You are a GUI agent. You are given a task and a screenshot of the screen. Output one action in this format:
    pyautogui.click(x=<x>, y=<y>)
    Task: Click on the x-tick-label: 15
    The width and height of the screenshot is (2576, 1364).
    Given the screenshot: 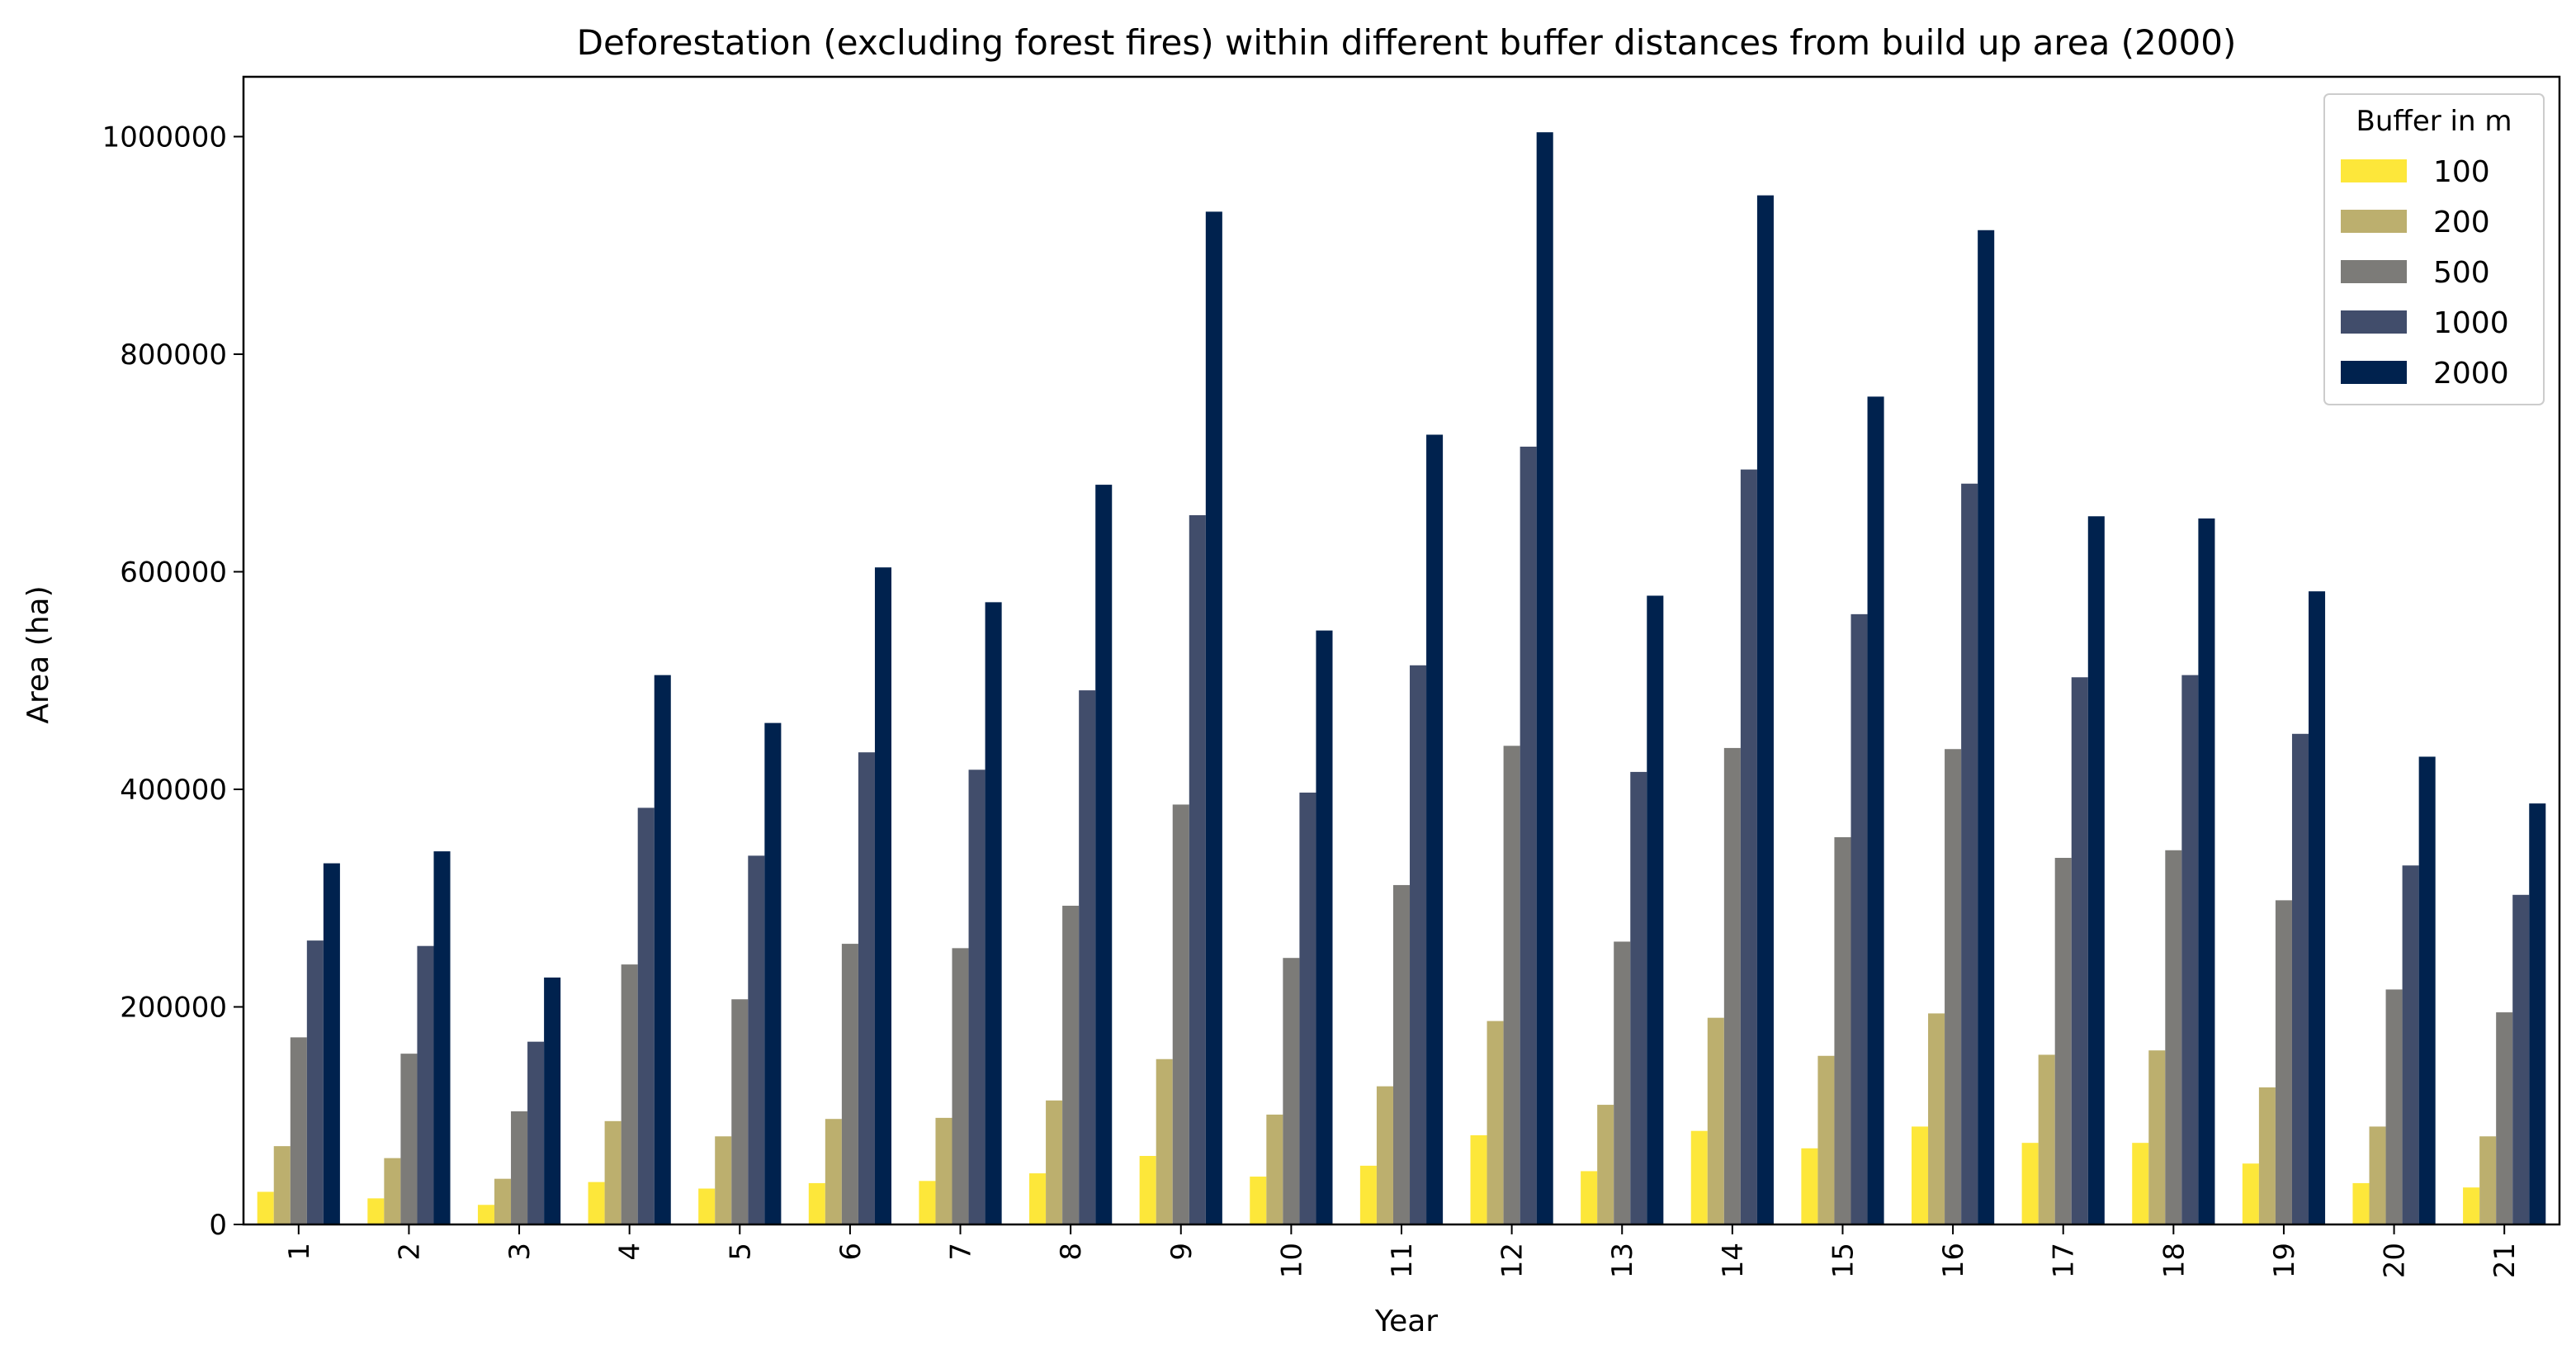 What is the action you would take?
    pyautogui.click(x=1843, y=1260)
    